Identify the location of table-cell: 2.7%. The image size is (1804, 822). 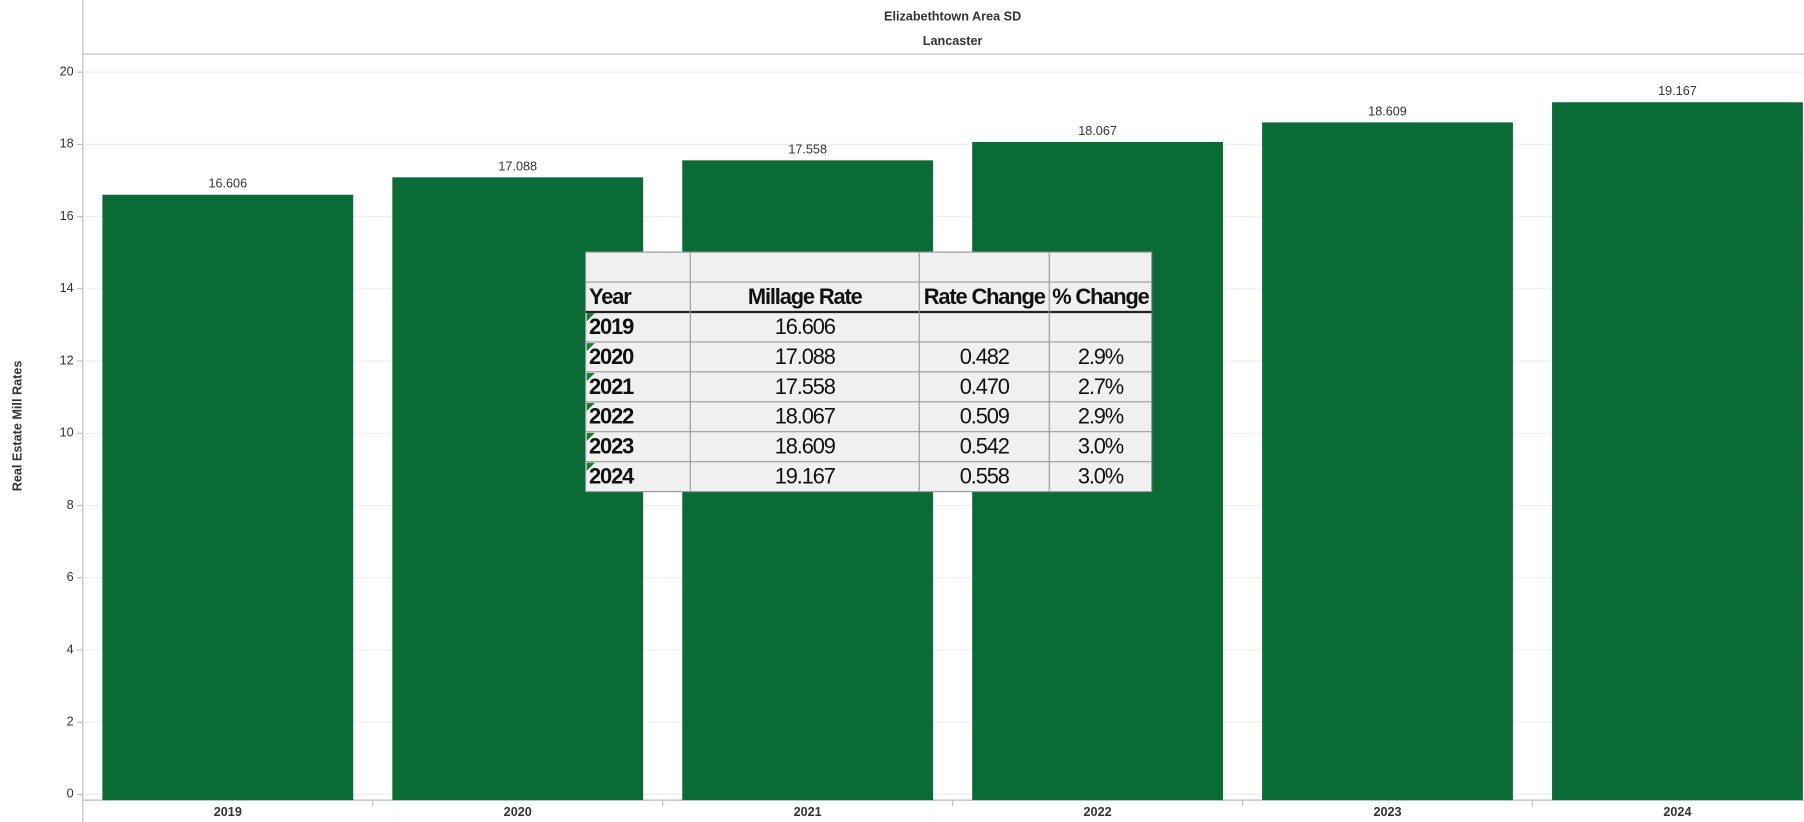
(1101, 386).